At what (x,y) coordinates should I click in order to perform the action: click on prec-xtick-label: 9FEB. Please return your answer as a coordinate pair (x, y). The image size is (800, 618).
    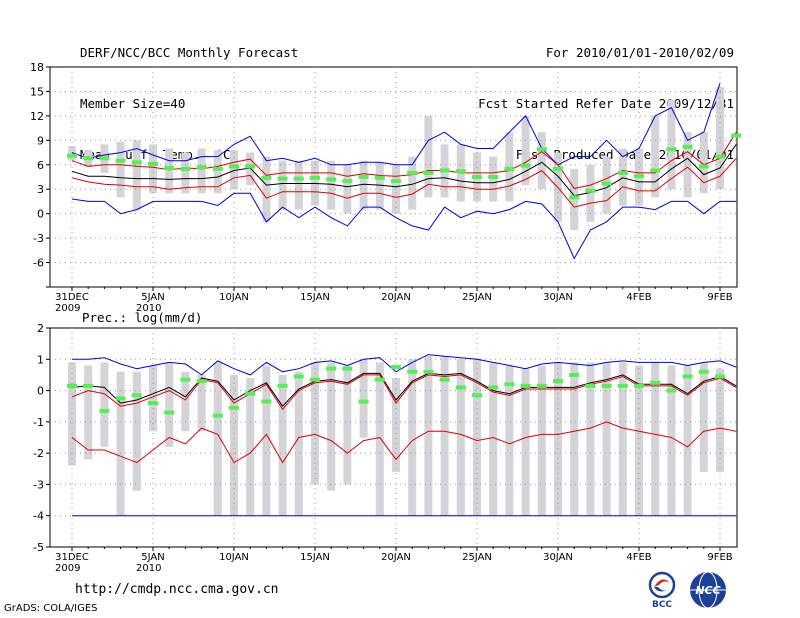
    Looking at the image, I should click on (719, 557).